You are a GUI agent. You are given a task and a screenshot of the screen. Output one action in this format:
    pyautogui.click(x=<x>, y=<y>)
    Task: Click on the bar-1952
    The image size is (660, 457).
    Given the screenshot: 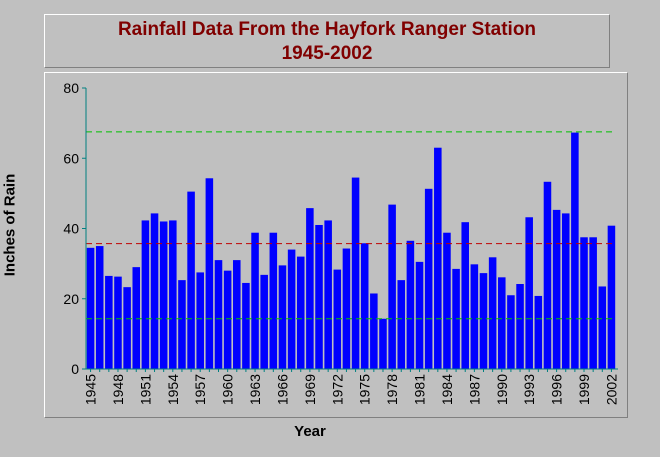 What is the action you would take?
    pyautogui.click(x=154, y=291)
    